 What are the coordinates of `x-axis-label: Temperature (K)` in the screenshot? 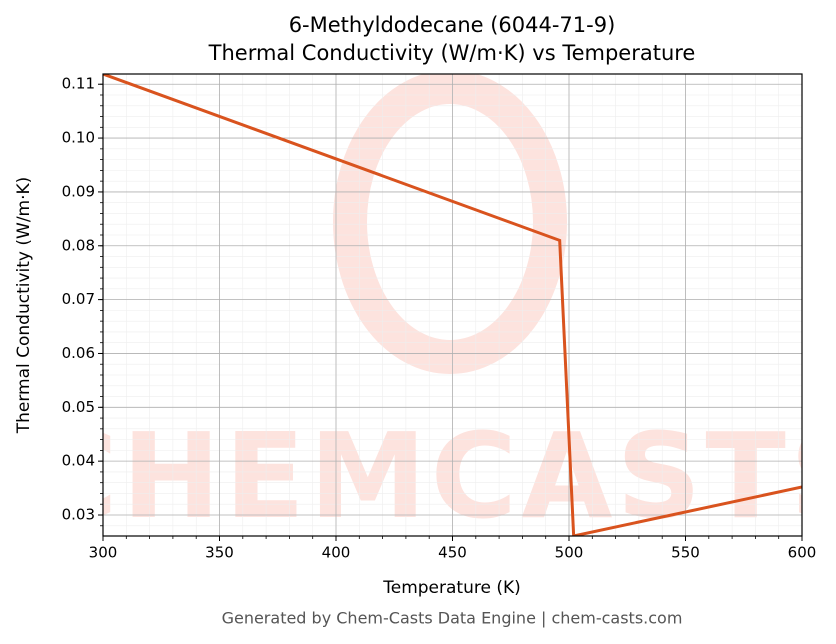 It's located at (451, 588).